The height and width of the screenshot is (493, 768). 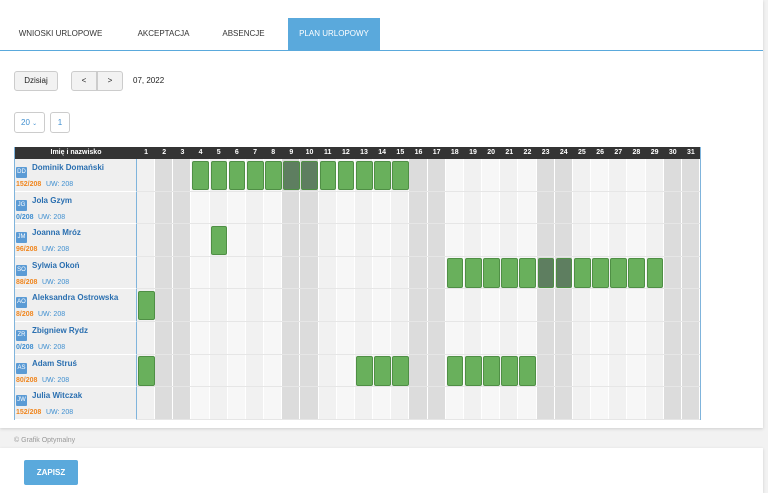 What do you see at coordinates (60, 330) in the screenshot?
I see `employee-name: Zbigniew Rydz` at bounding box center [60, 330].